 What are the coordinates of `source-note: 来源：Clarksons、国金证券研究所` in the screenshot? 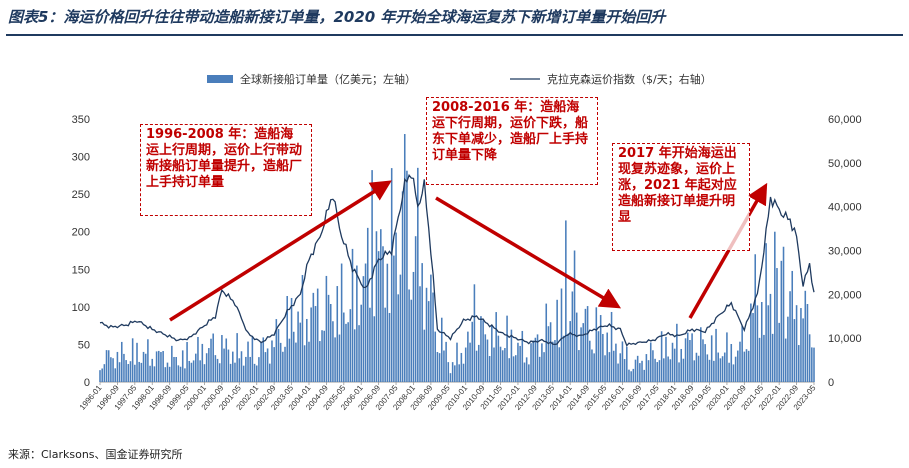 It's located at (95, 454).